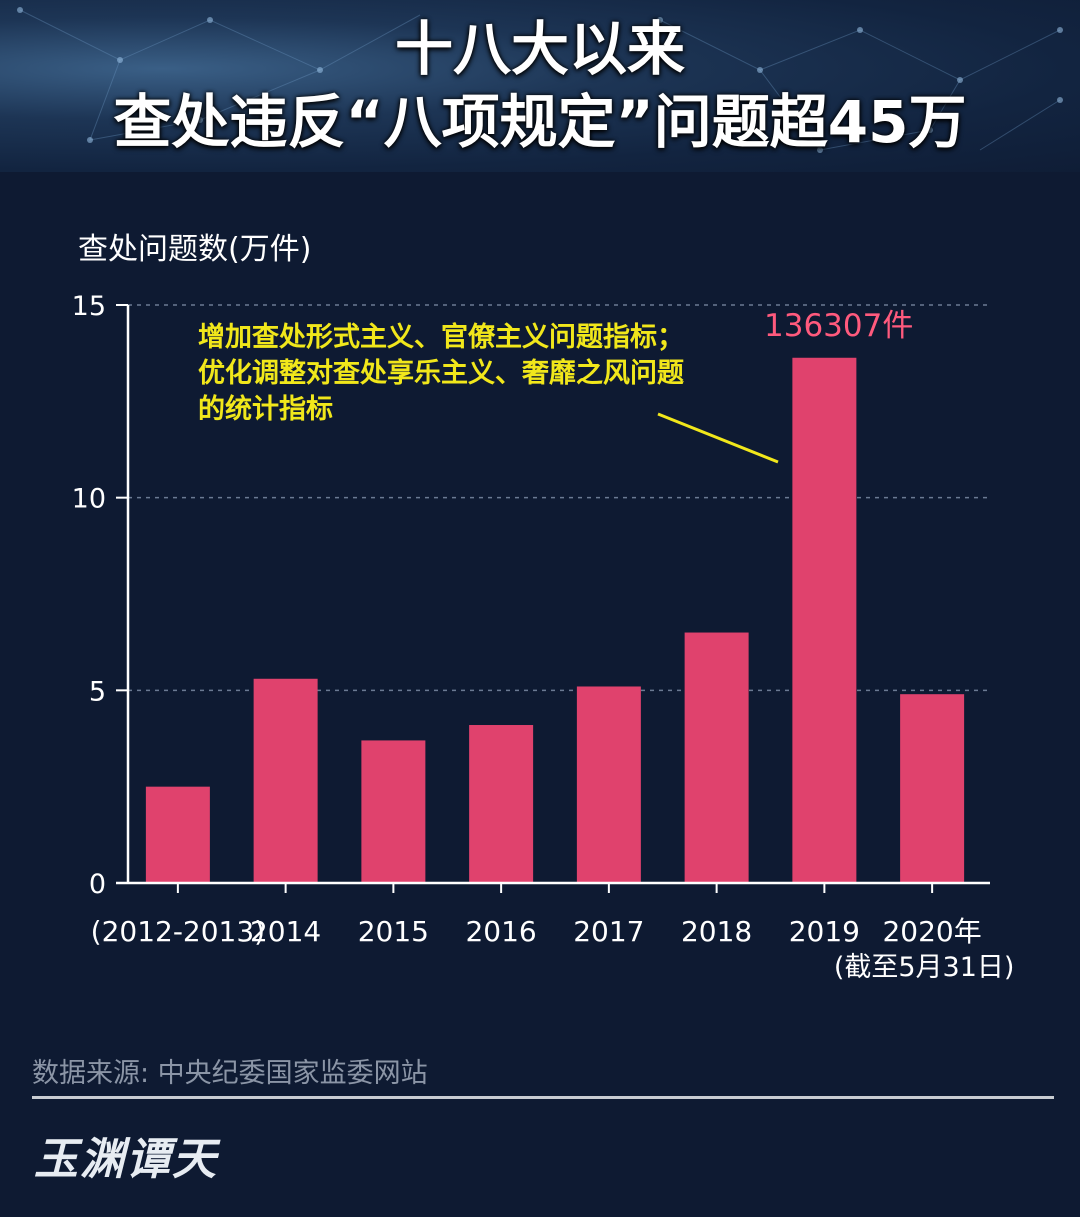  I want to click on bar-2017, so click(608, 784).